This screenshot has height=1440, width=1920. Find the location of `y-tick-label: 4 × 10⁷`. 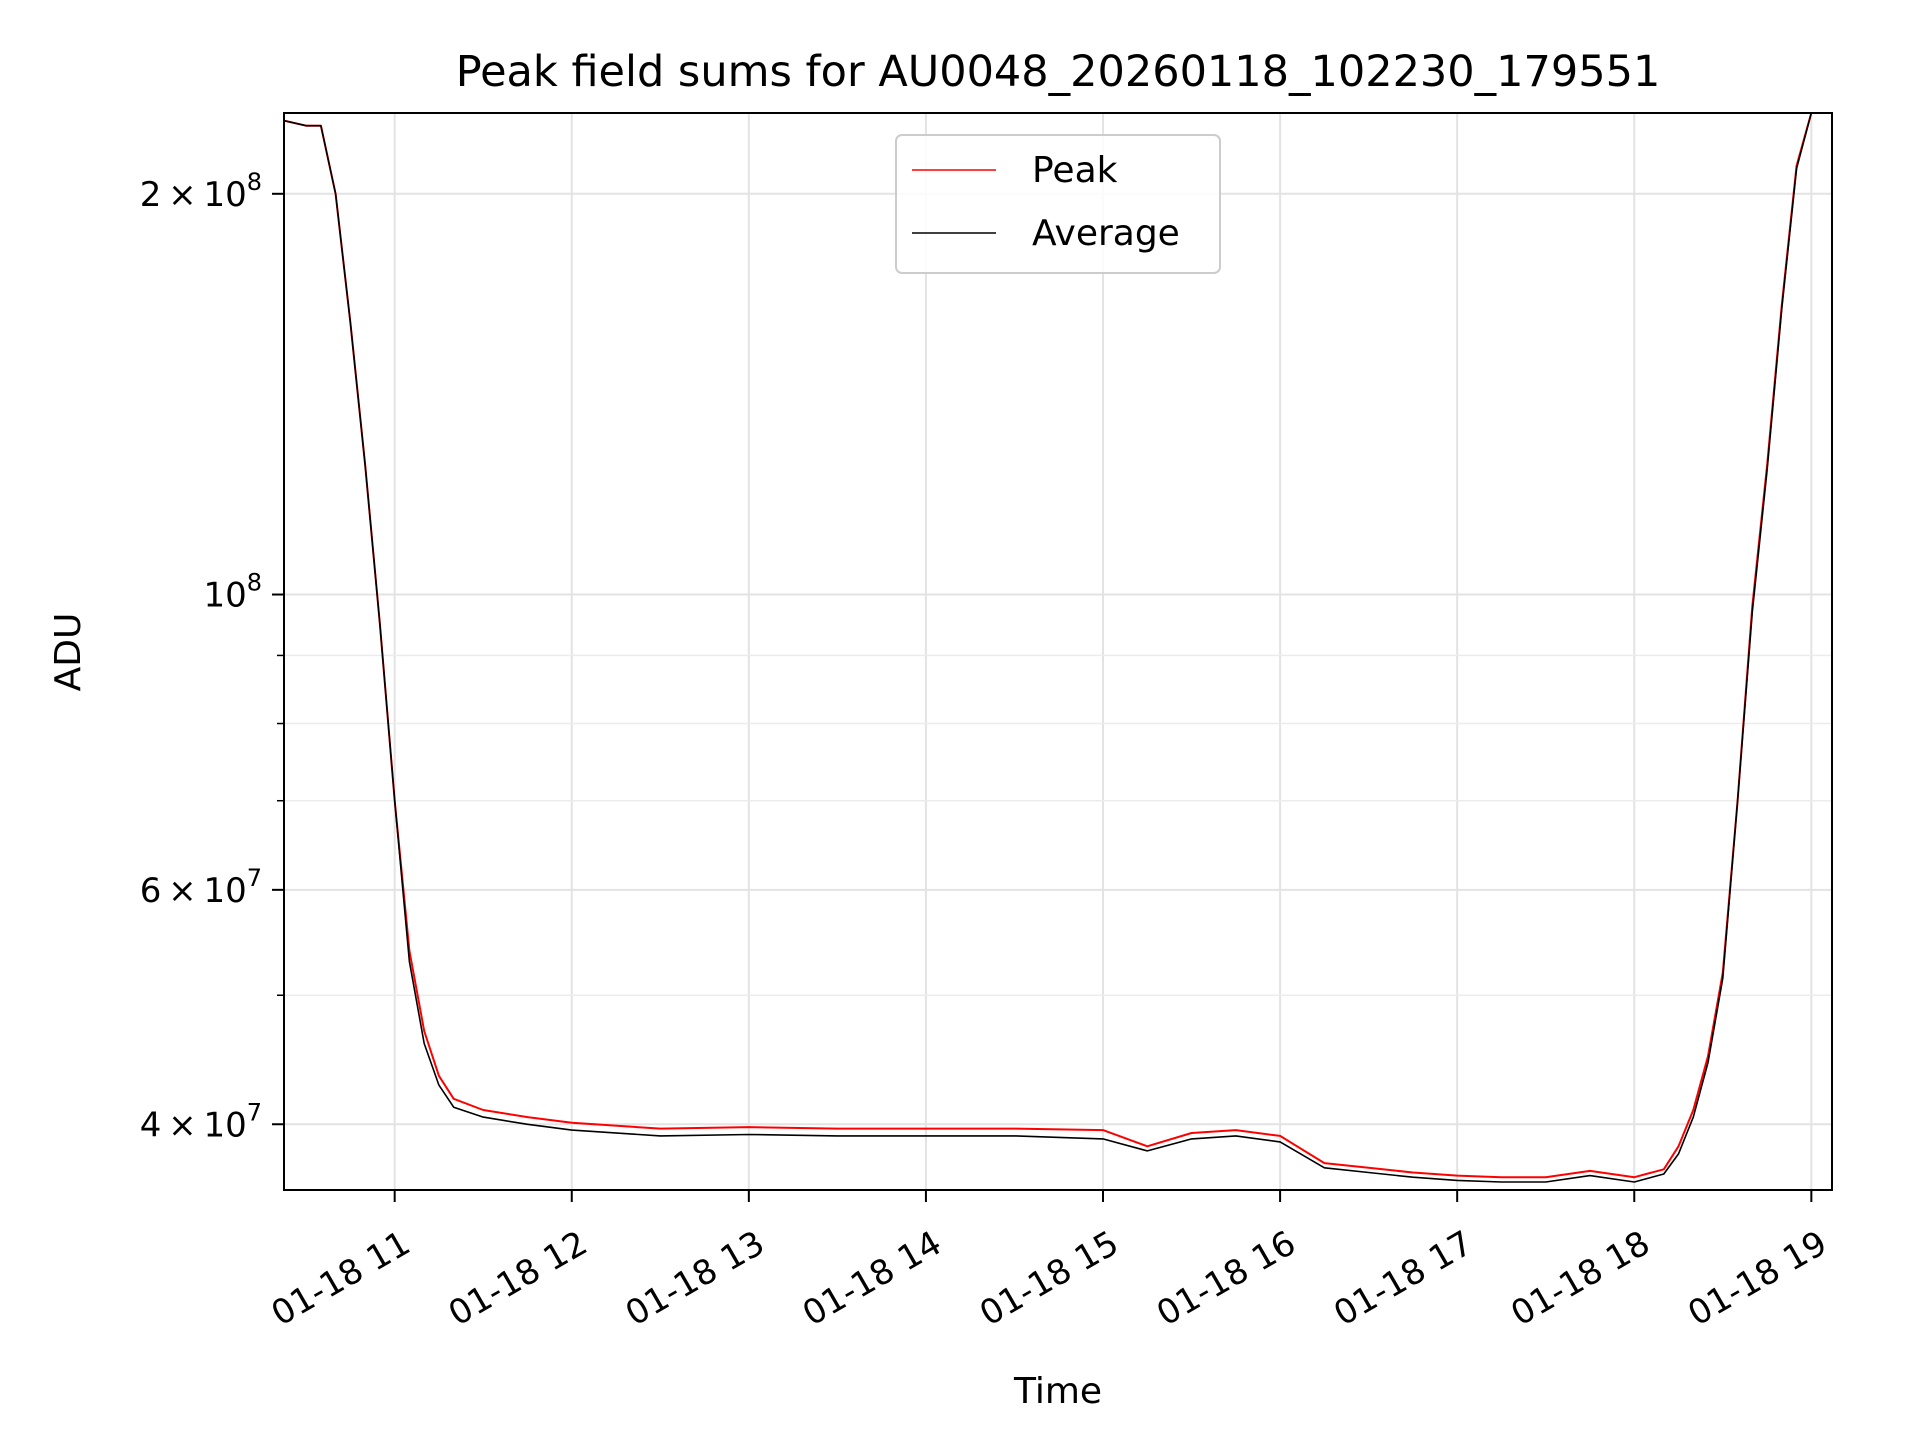

y-tick-label: 4 × 10⁷ is located at coordinates (201, 1121).